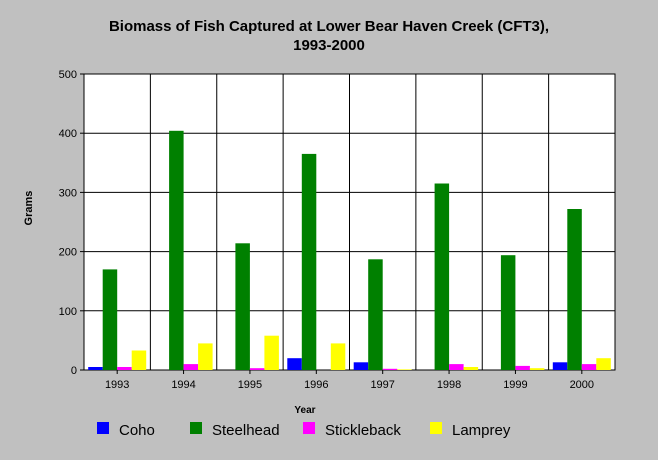 Image resolution: width=658 pixels, height=460 pixels. What do you see at coordinates (390, 369) in the screenshot?
I see `bar-stickleback-1997` at bounding box center [390, 369].